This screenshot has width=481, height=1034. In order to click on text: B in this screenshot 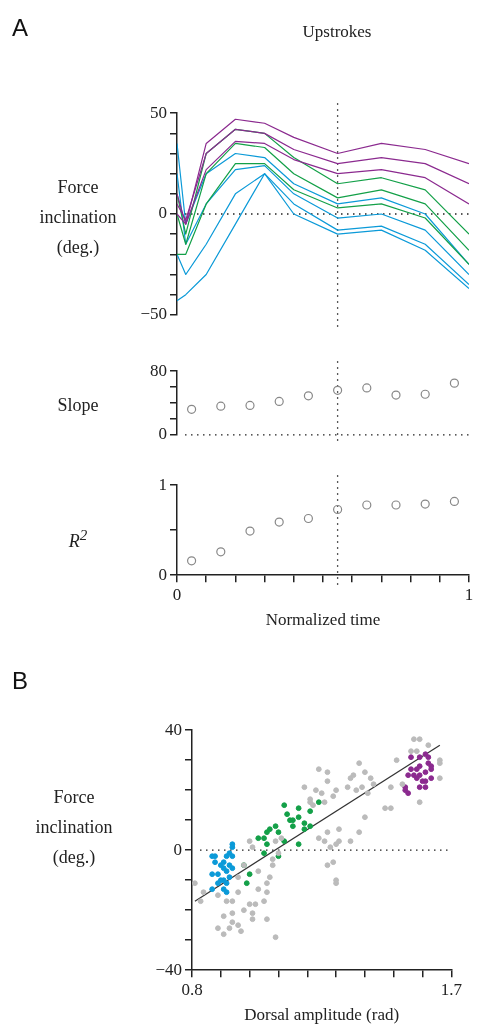, I will do `click(20, 681)`.